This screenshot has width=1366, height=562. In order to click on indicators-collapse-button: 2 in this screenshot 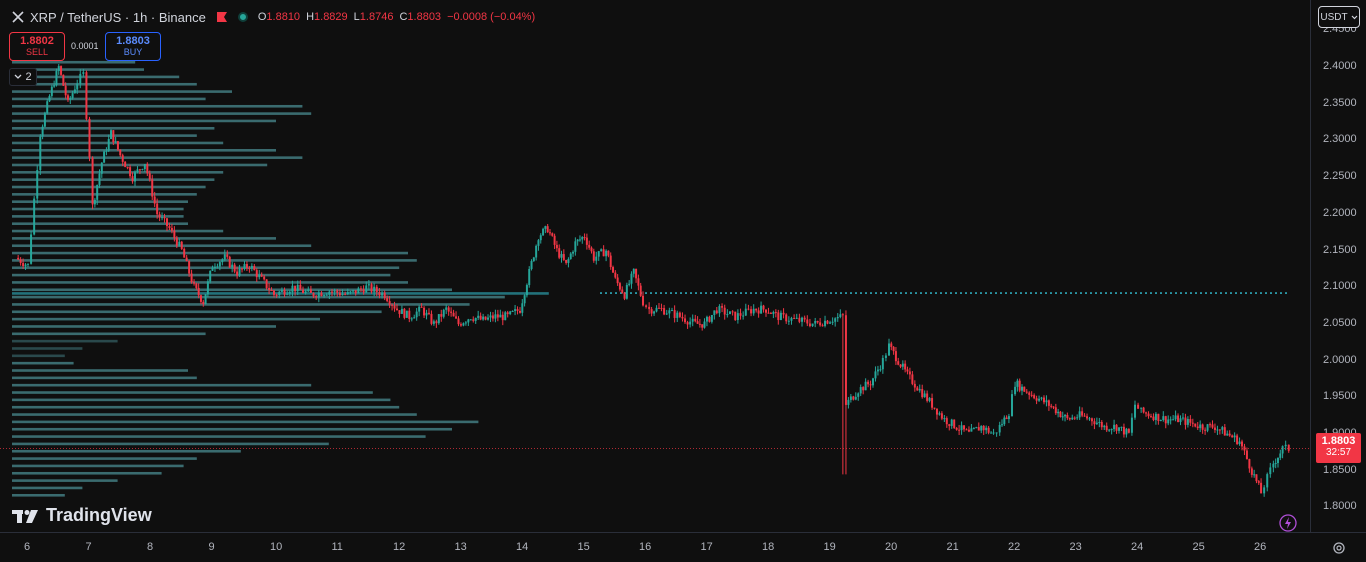, I will do `click(23, 77)`.